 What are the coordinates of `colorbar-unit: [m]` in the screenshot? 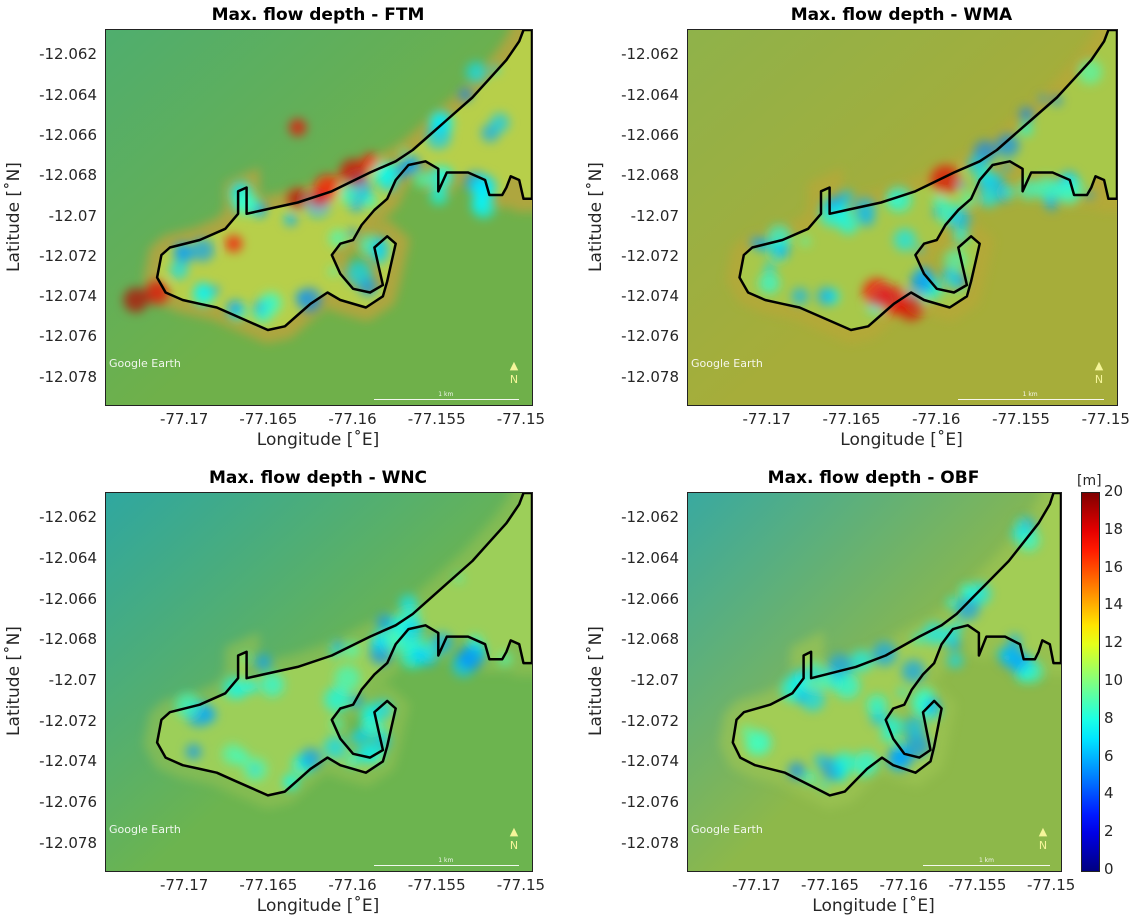 It's located at (1089, 481).